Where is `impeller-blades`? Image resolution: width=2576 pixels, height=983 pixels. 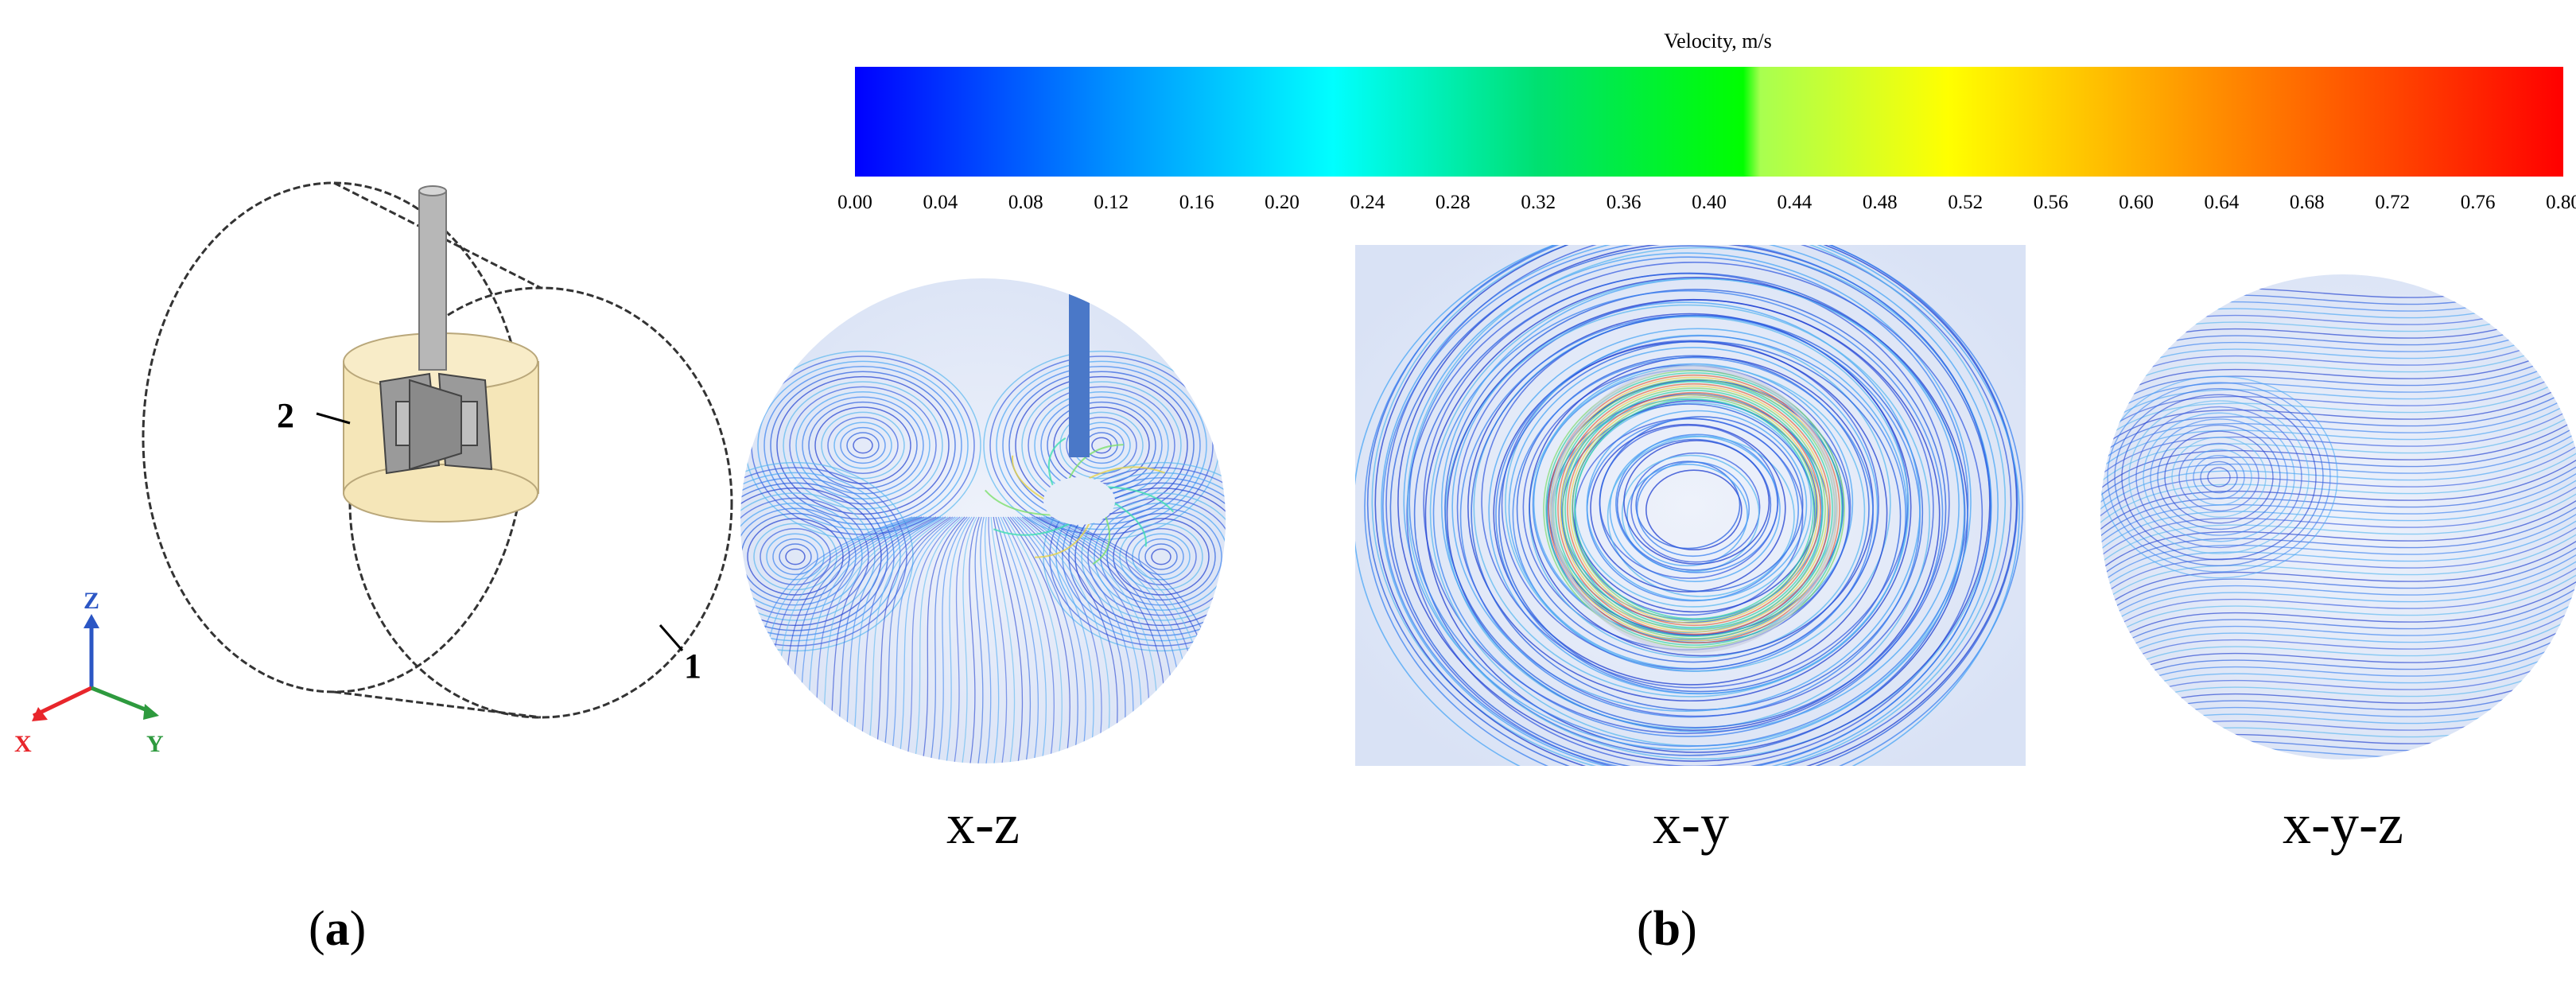
impeller-blades is located at coordinates (436, 424).